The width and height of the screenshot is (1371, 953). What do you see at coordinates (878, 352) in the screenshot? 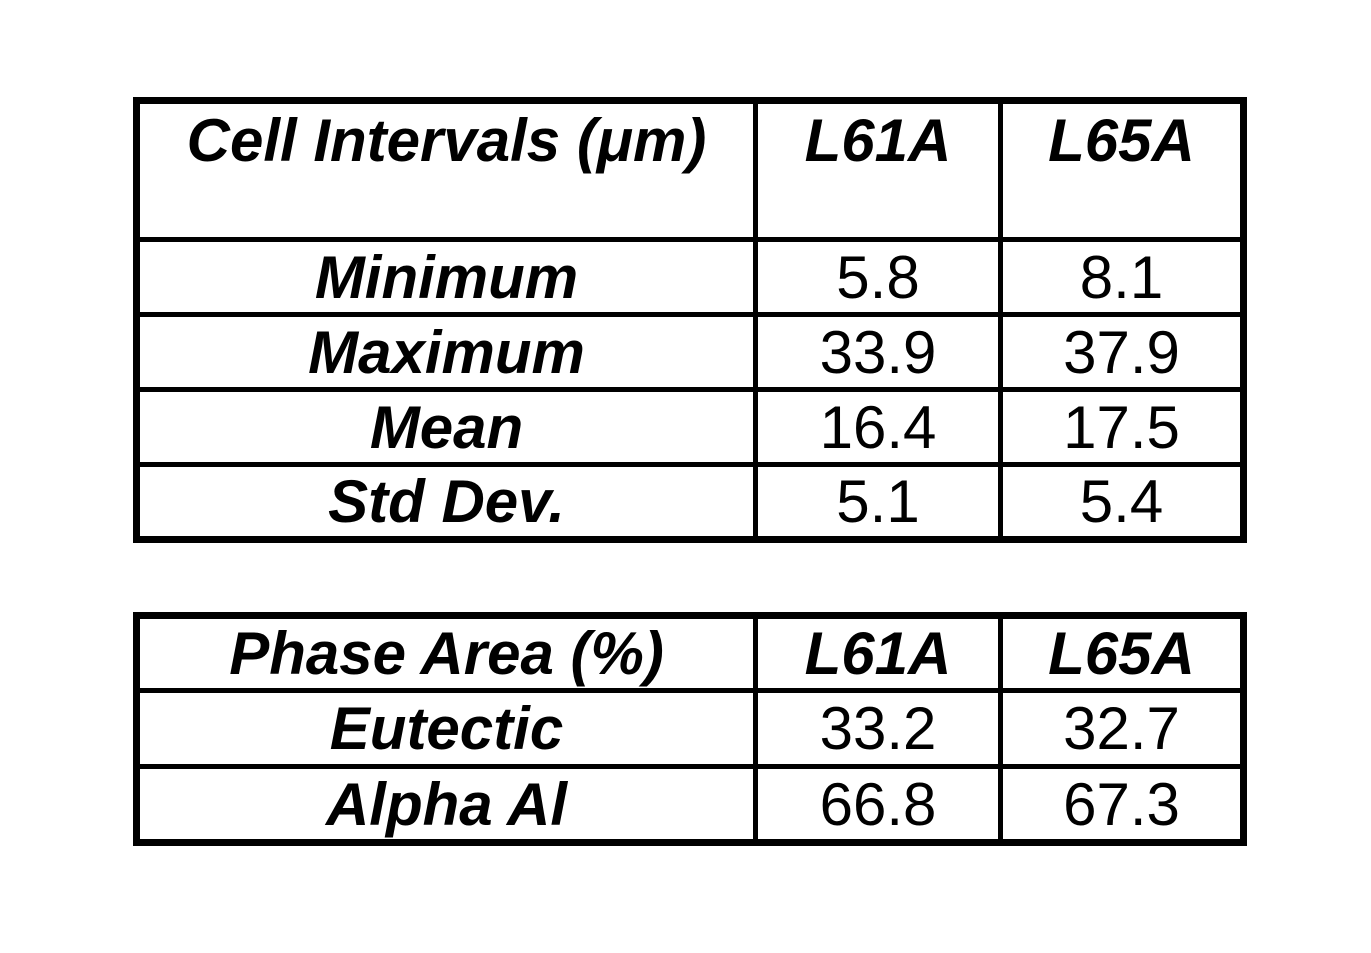
I see `value-maximum-l61a: 33.9` at bounding box center [878, 352].